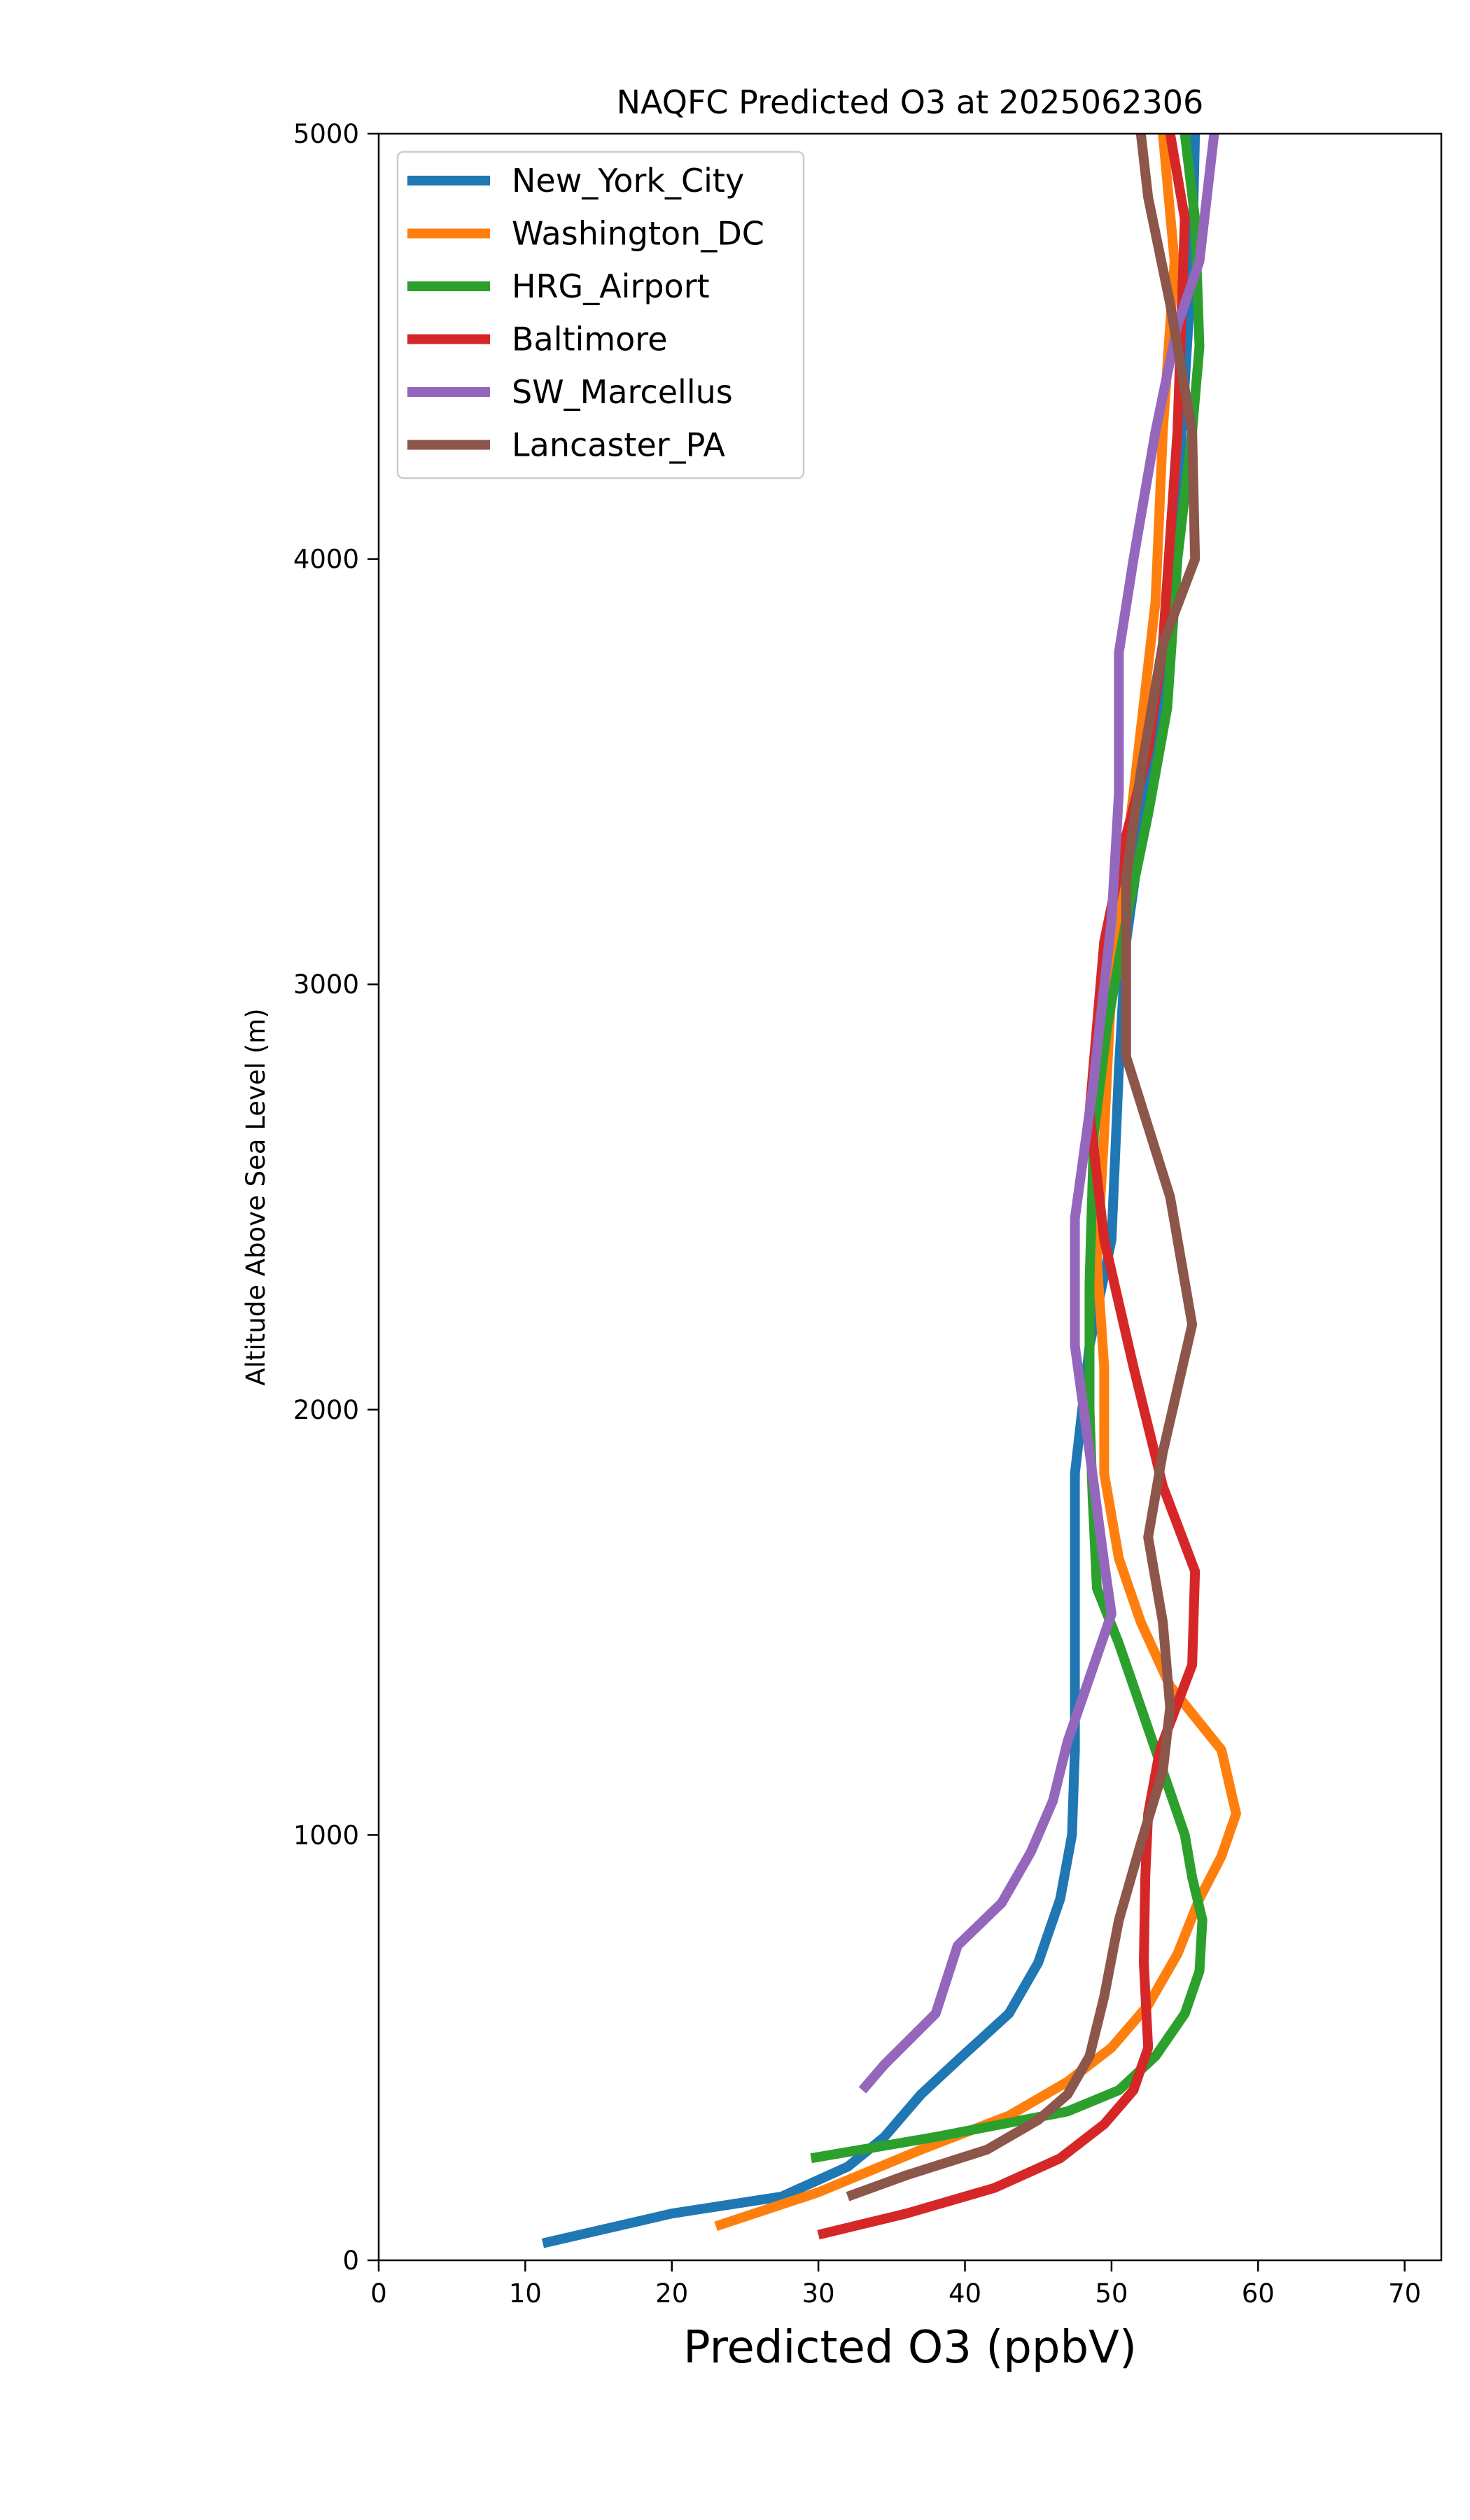  Describe the element at coordinates (326, 1835) in the screenshot. I see `y-tick-label: 1000` at that location.